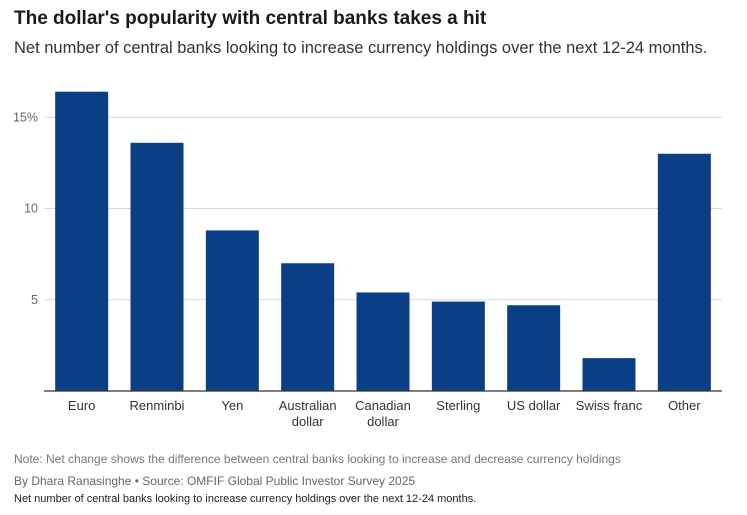  What do you see at coordinates (82, 241) in the screenshot?
I see `bar-euro` at bounding box center [82, 241].